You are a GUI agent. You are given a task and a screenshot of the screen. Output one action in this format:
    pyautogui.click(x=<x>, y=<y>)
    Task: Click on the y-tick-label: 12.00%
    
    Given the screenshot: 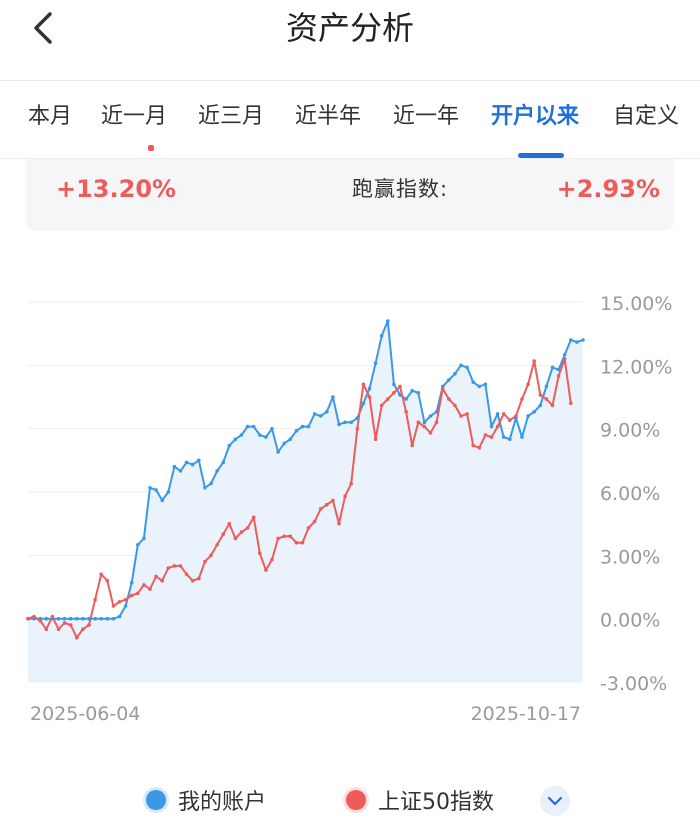 What is the action you would take?
    pyautogui.click(x=636, y=367)
    